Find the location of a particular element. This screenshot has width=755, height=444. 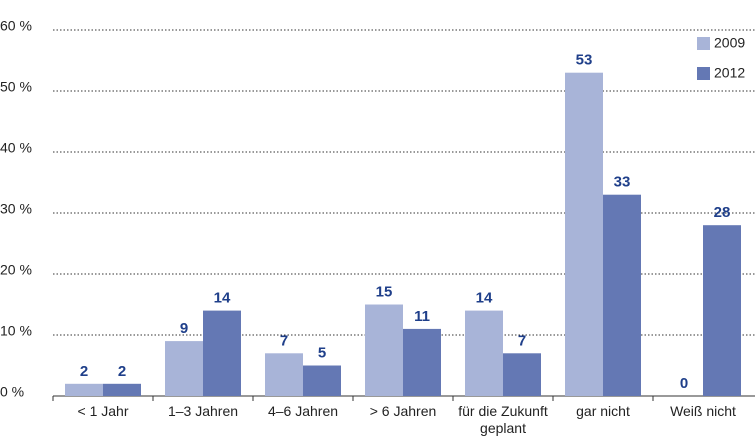

y-tick-label: 50 % is located at coordinates (16, 87).